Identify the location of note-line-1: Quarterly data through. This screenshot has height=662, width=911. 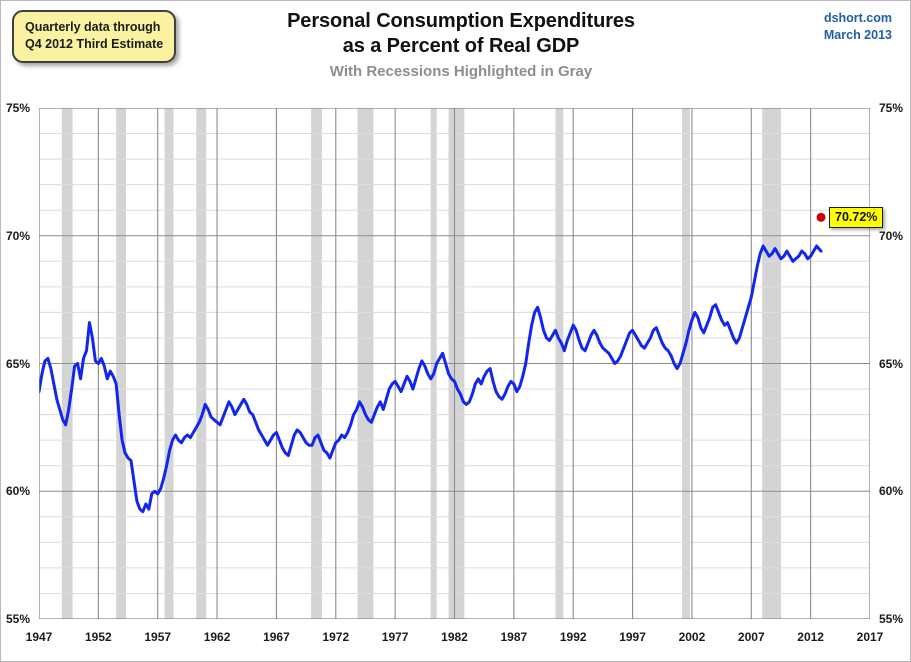
(93, 27).